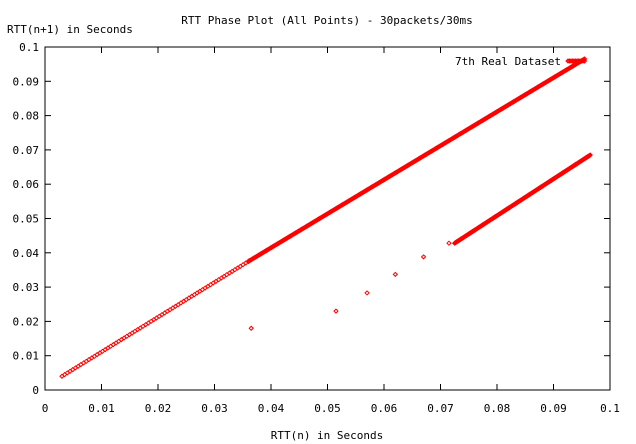  What do you see at coordinates (70, 29) in the screenshot?
I see `y-axis-label: RTT(n+1) in Seconds` at bounding box center [70, 29].